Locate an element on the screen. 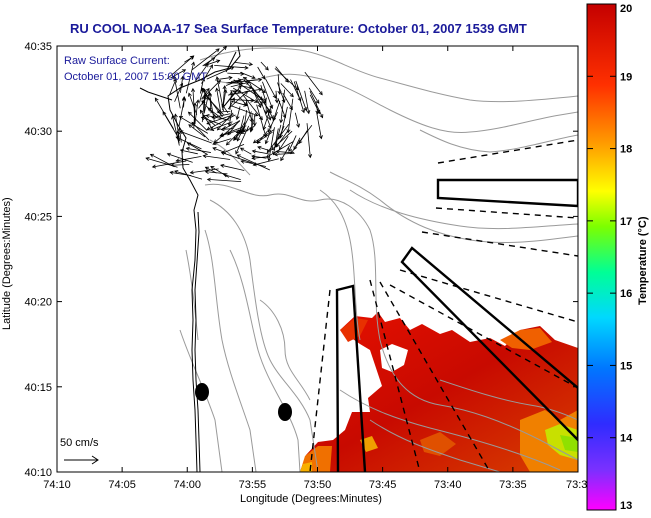  x-tick-label: 73:45 is located at coordinates (383, 485).